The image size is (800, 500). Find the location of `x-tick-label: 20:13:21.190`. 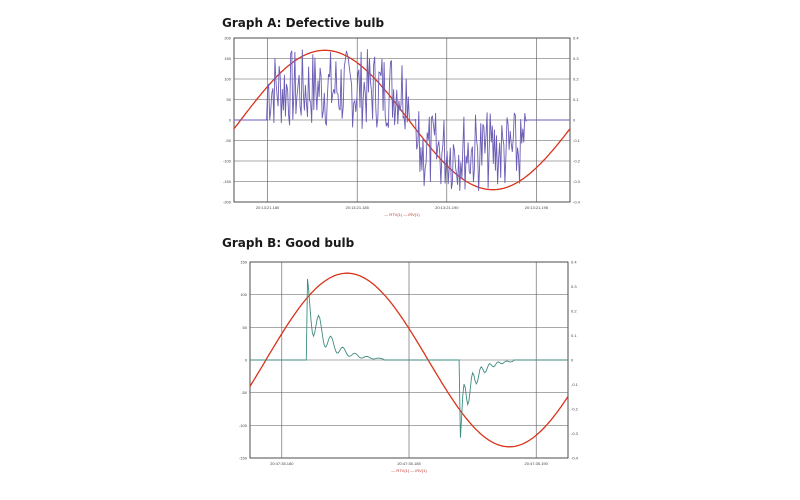

x-tick-label: 20:13:21.190 is located at coordinates (447, 207).